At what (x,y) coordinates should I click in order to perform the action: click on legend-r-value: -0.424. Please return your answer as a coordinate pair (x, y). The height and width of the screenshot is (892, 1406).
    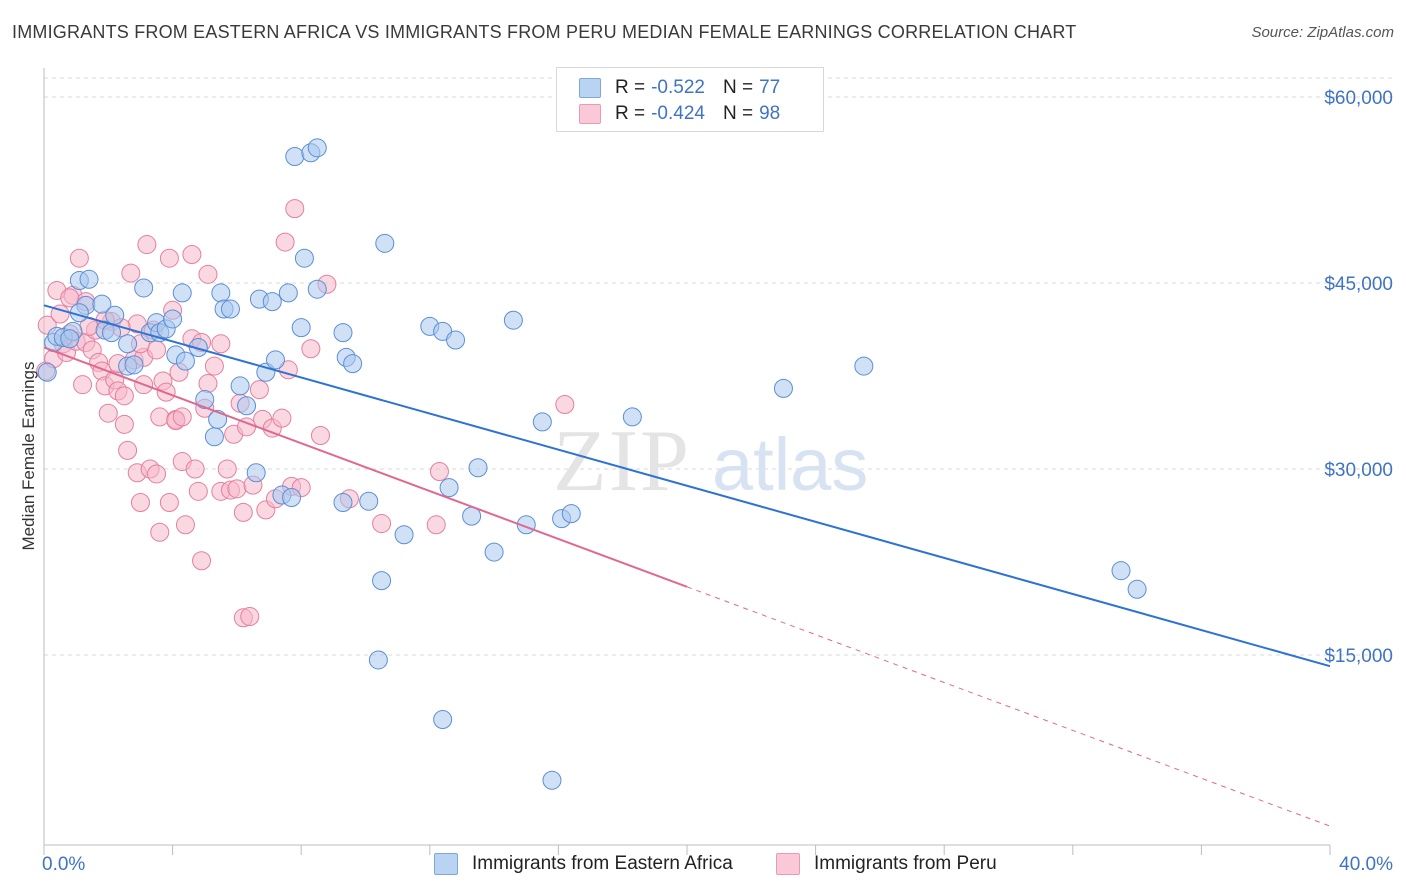
    Looking at the image, I should click on (678, 113).